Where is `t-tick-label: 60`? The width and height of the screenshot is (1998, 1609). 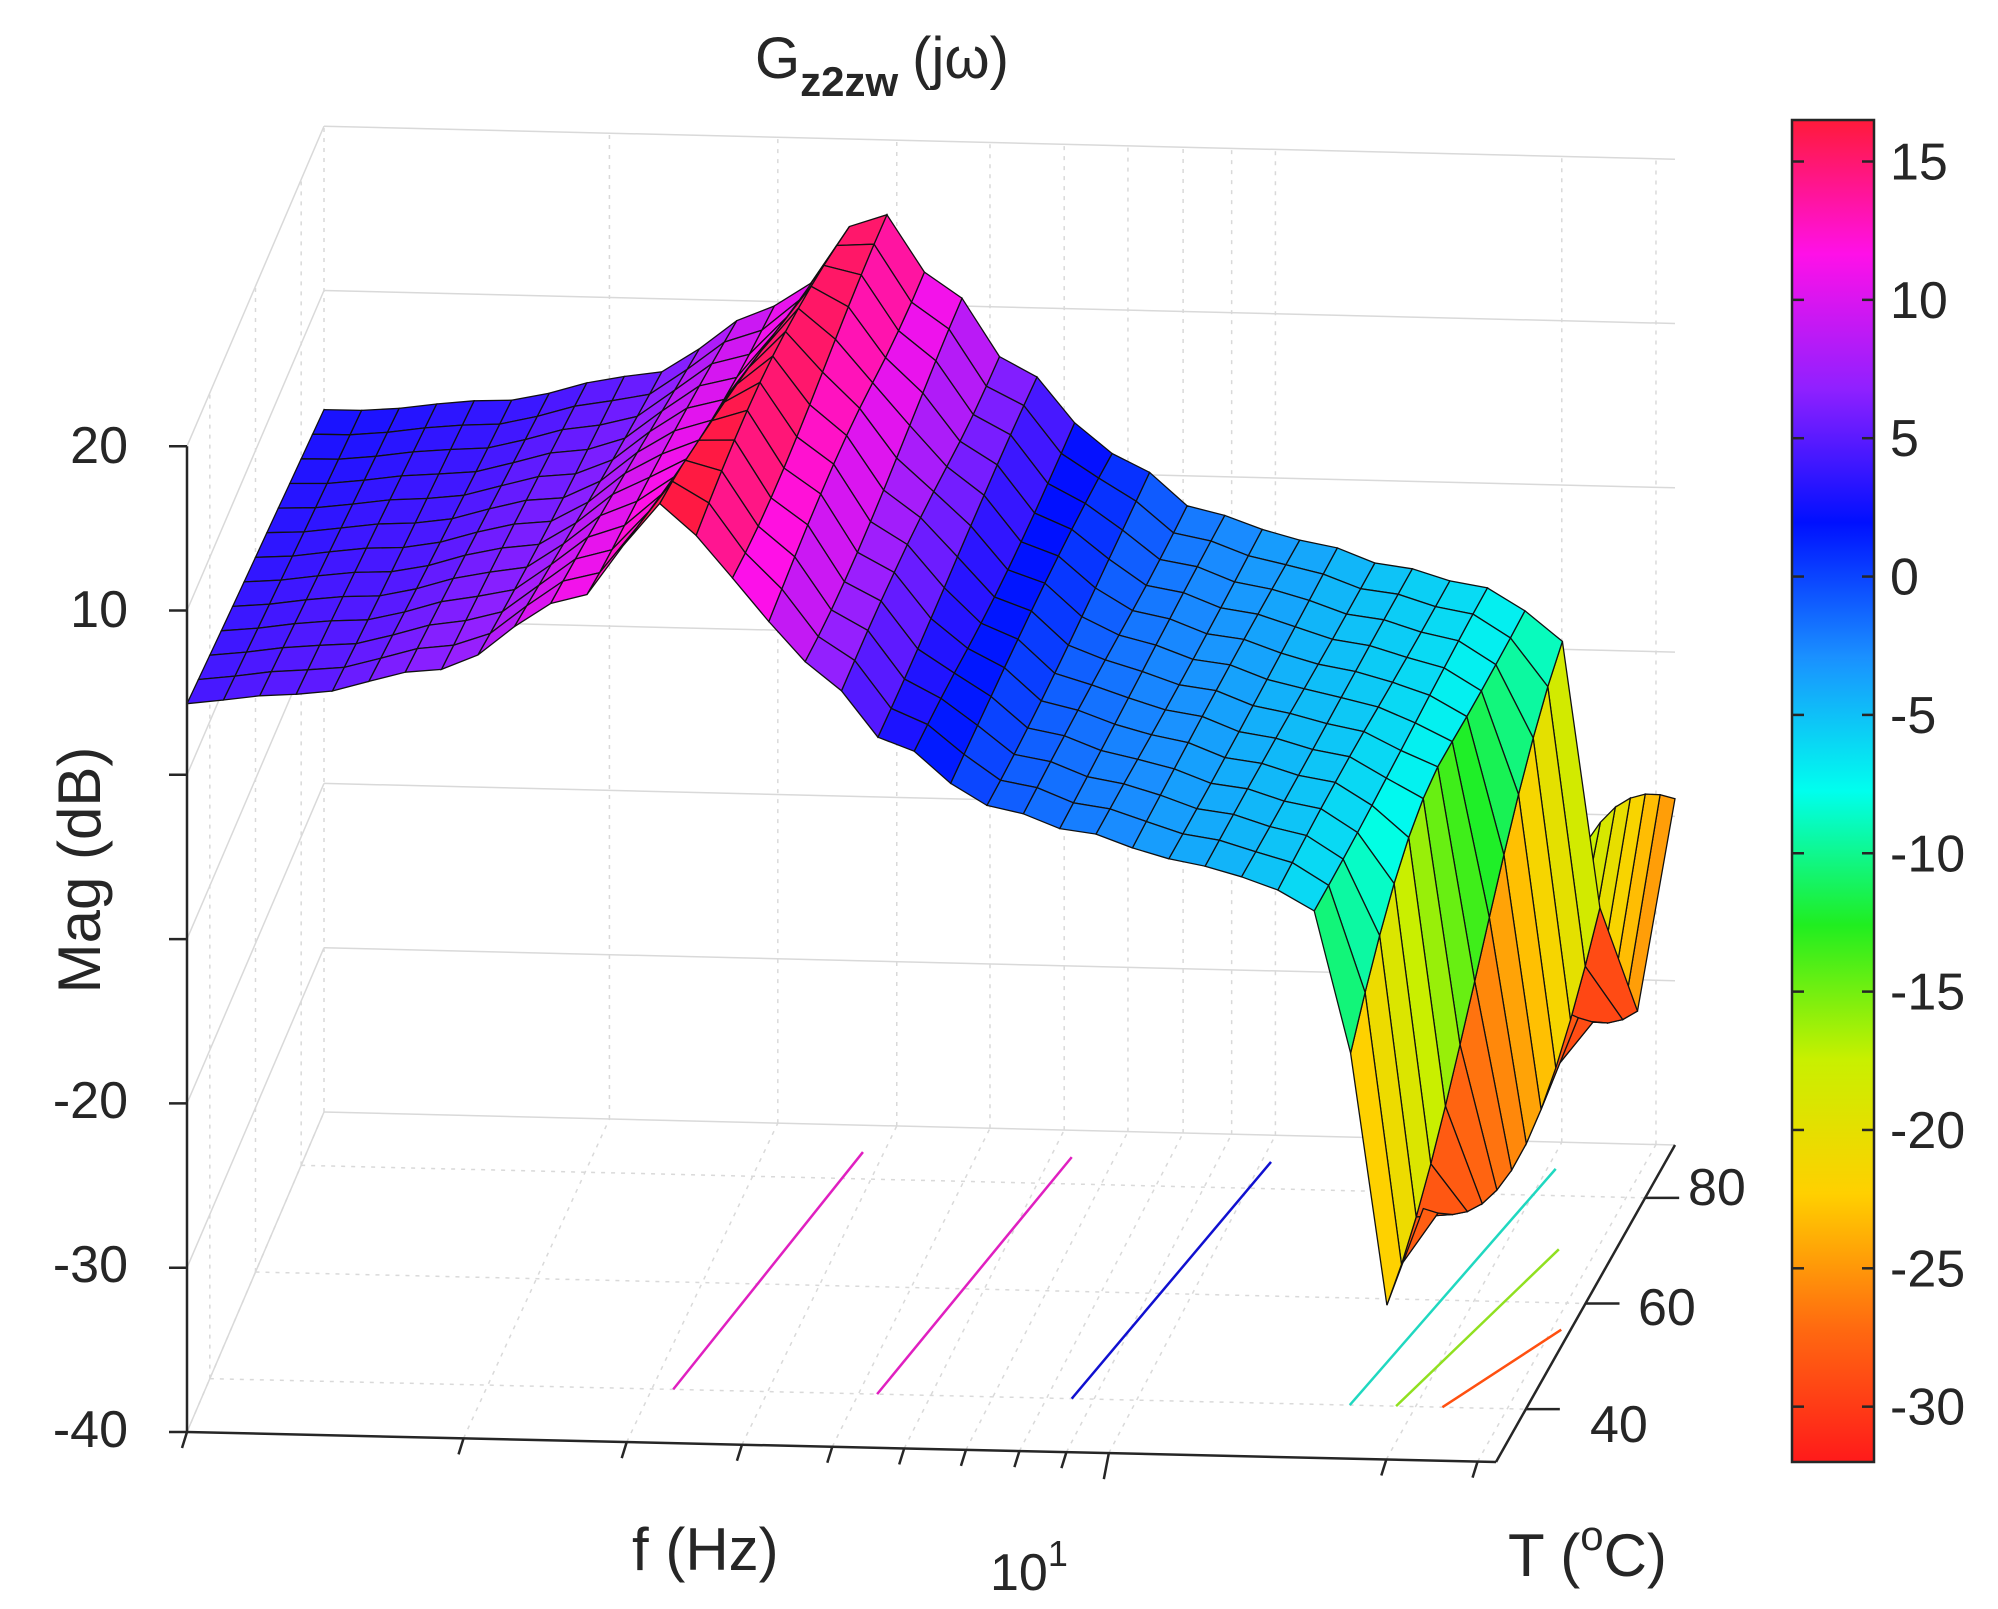
t-tick-label: 60 is located at coordinates (1667, 1308).